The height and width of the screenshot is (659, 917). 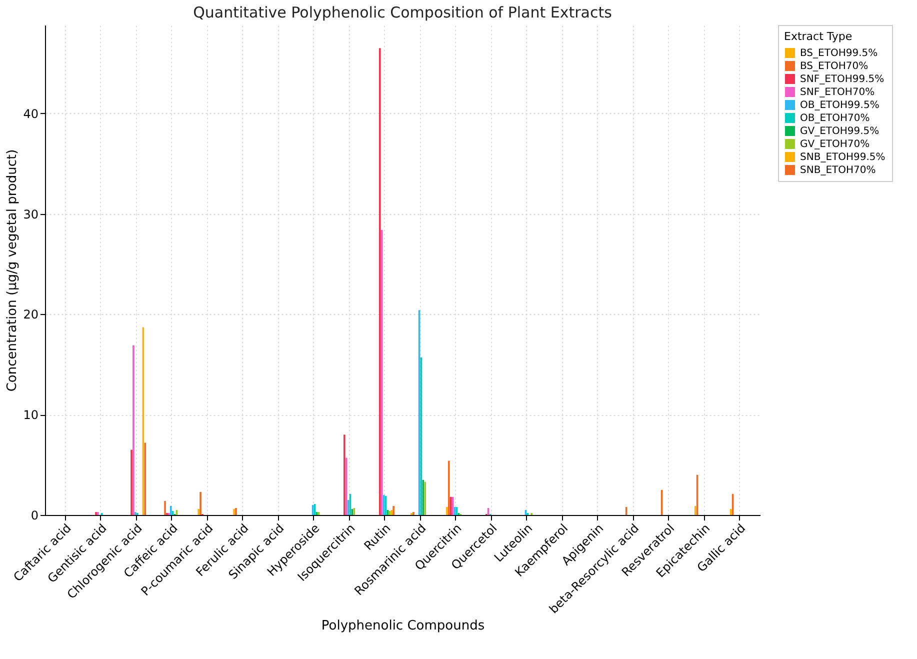 I want to click on legend-label: SNF_ETOH70%, so click(x=837, y=92).